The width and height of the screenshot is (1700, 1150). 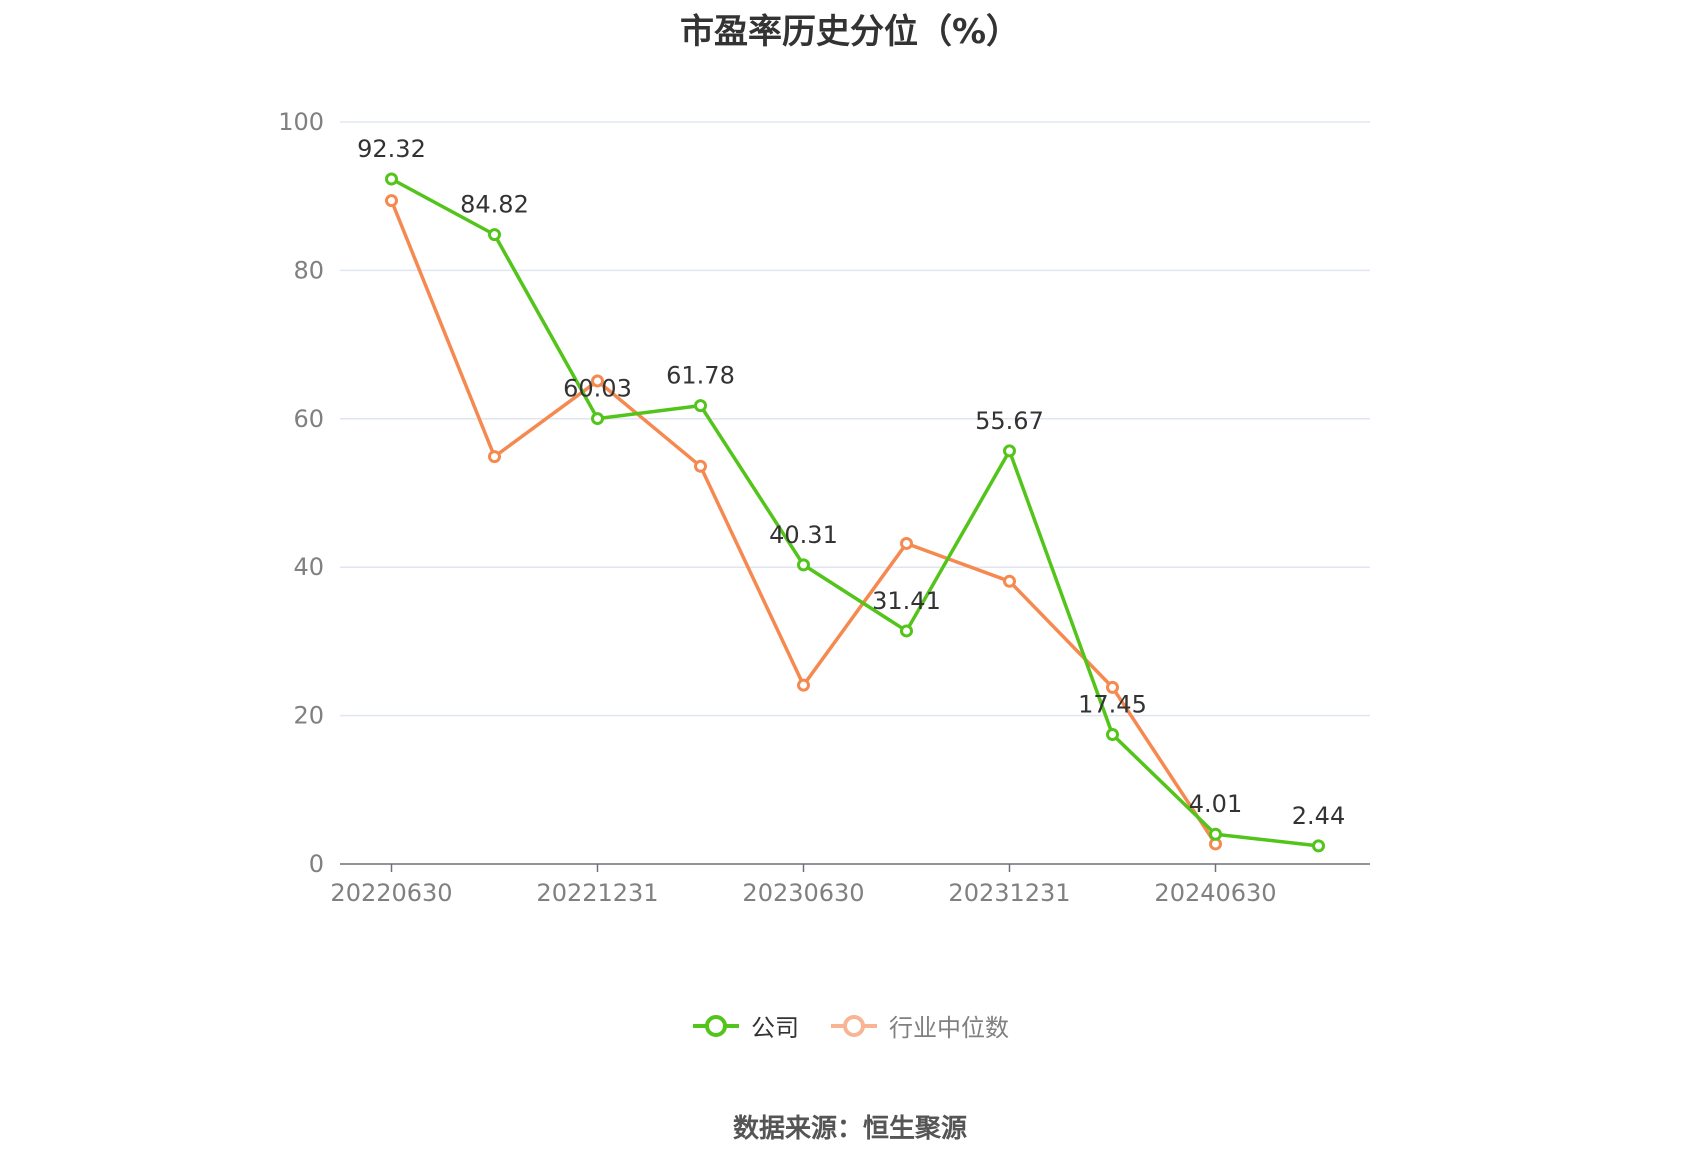 I want to click on y-tick-label: 20, so click(x=308, y=716).